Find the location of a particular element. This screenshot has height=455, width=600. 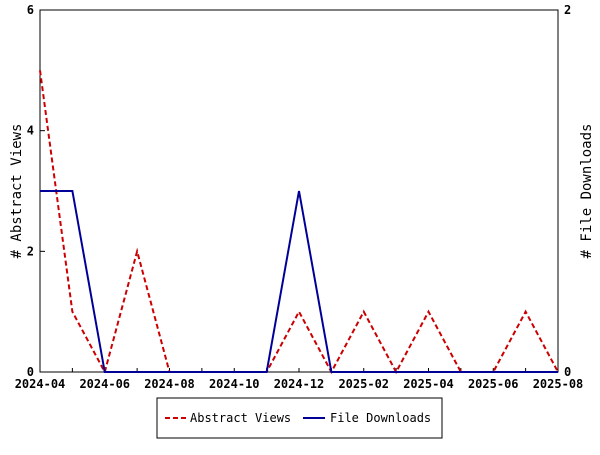

y-left-tick-label: 6 is located at coordinates (30, 10).